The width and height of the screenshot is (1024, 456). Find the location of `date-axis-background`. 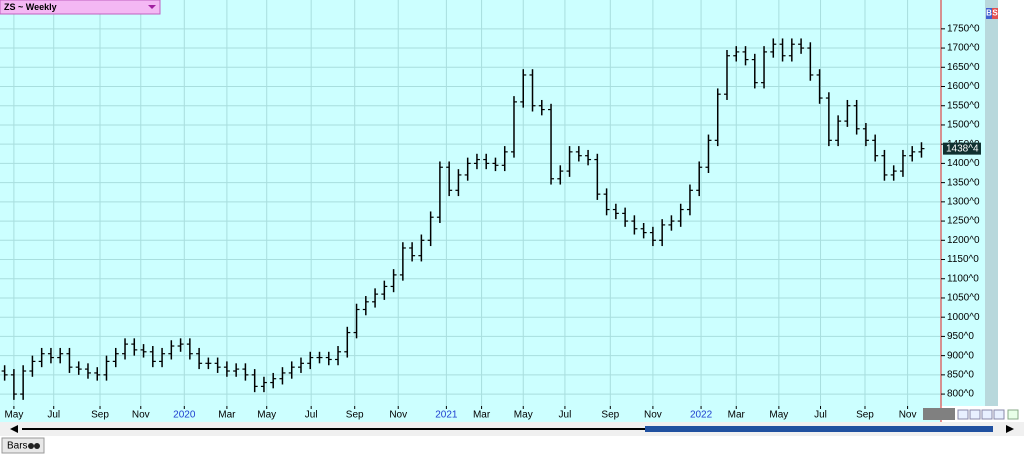

date-axis-background is located at coordinates (470, 414).